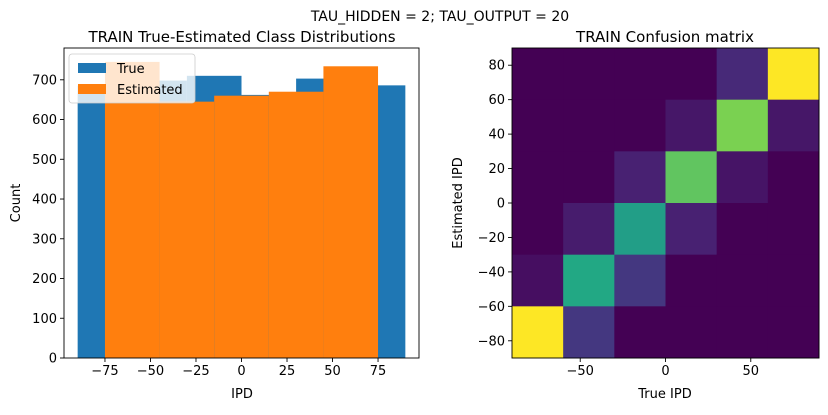 The image size is (828, 415). I want to click on y-tick-label: 500, so click(44, 160).